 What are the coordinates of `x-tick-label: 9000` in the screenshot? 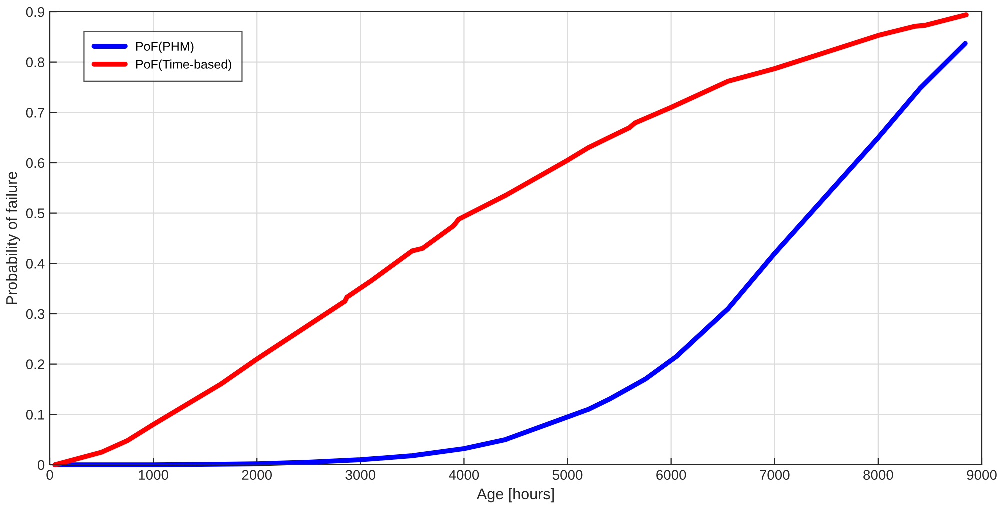 It's located at (982, 475).